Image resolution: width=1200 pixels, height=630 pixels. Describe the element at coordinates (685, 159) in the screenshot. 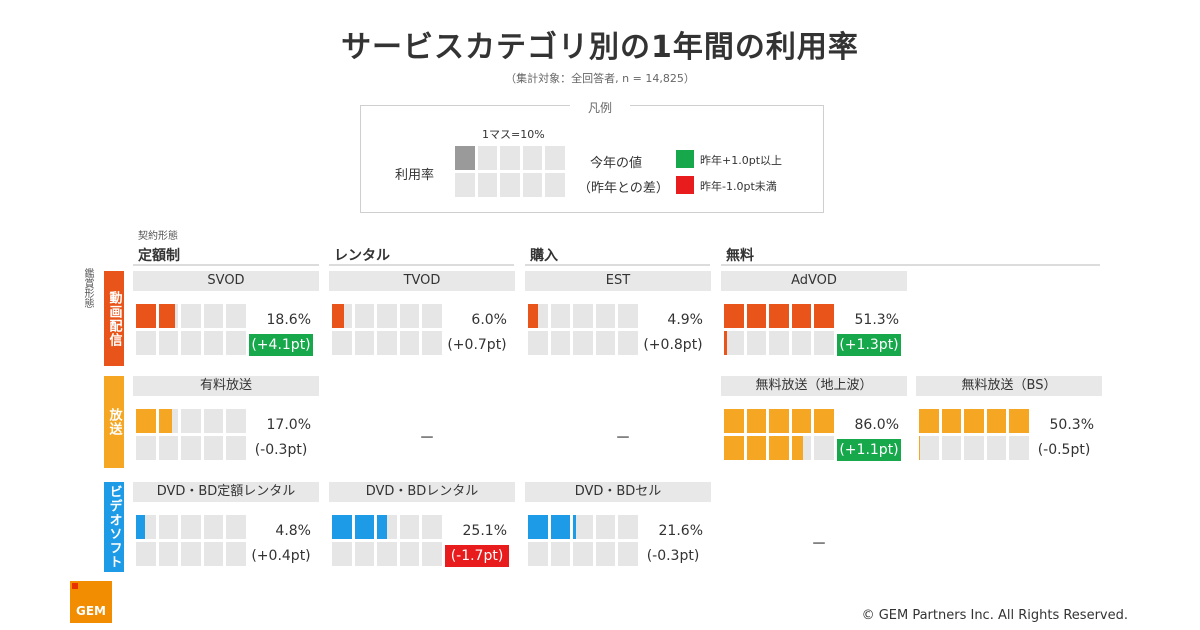

I see `legend-green-swatch` at that location.